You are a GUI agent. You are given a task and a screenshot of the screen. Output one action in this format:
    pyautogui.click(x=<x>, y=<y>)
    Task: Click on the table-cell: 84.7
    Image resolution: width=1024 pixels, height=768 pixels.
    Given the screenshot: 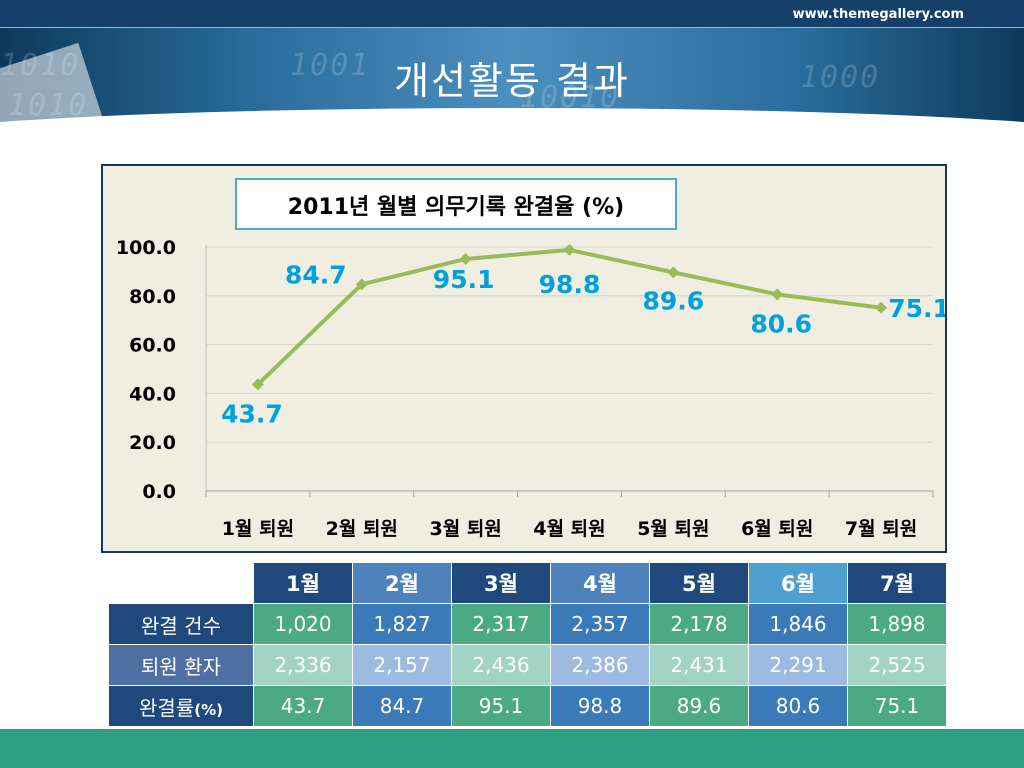 What is the action you would take?
    pyautogui.click(x=402, y=706)
    